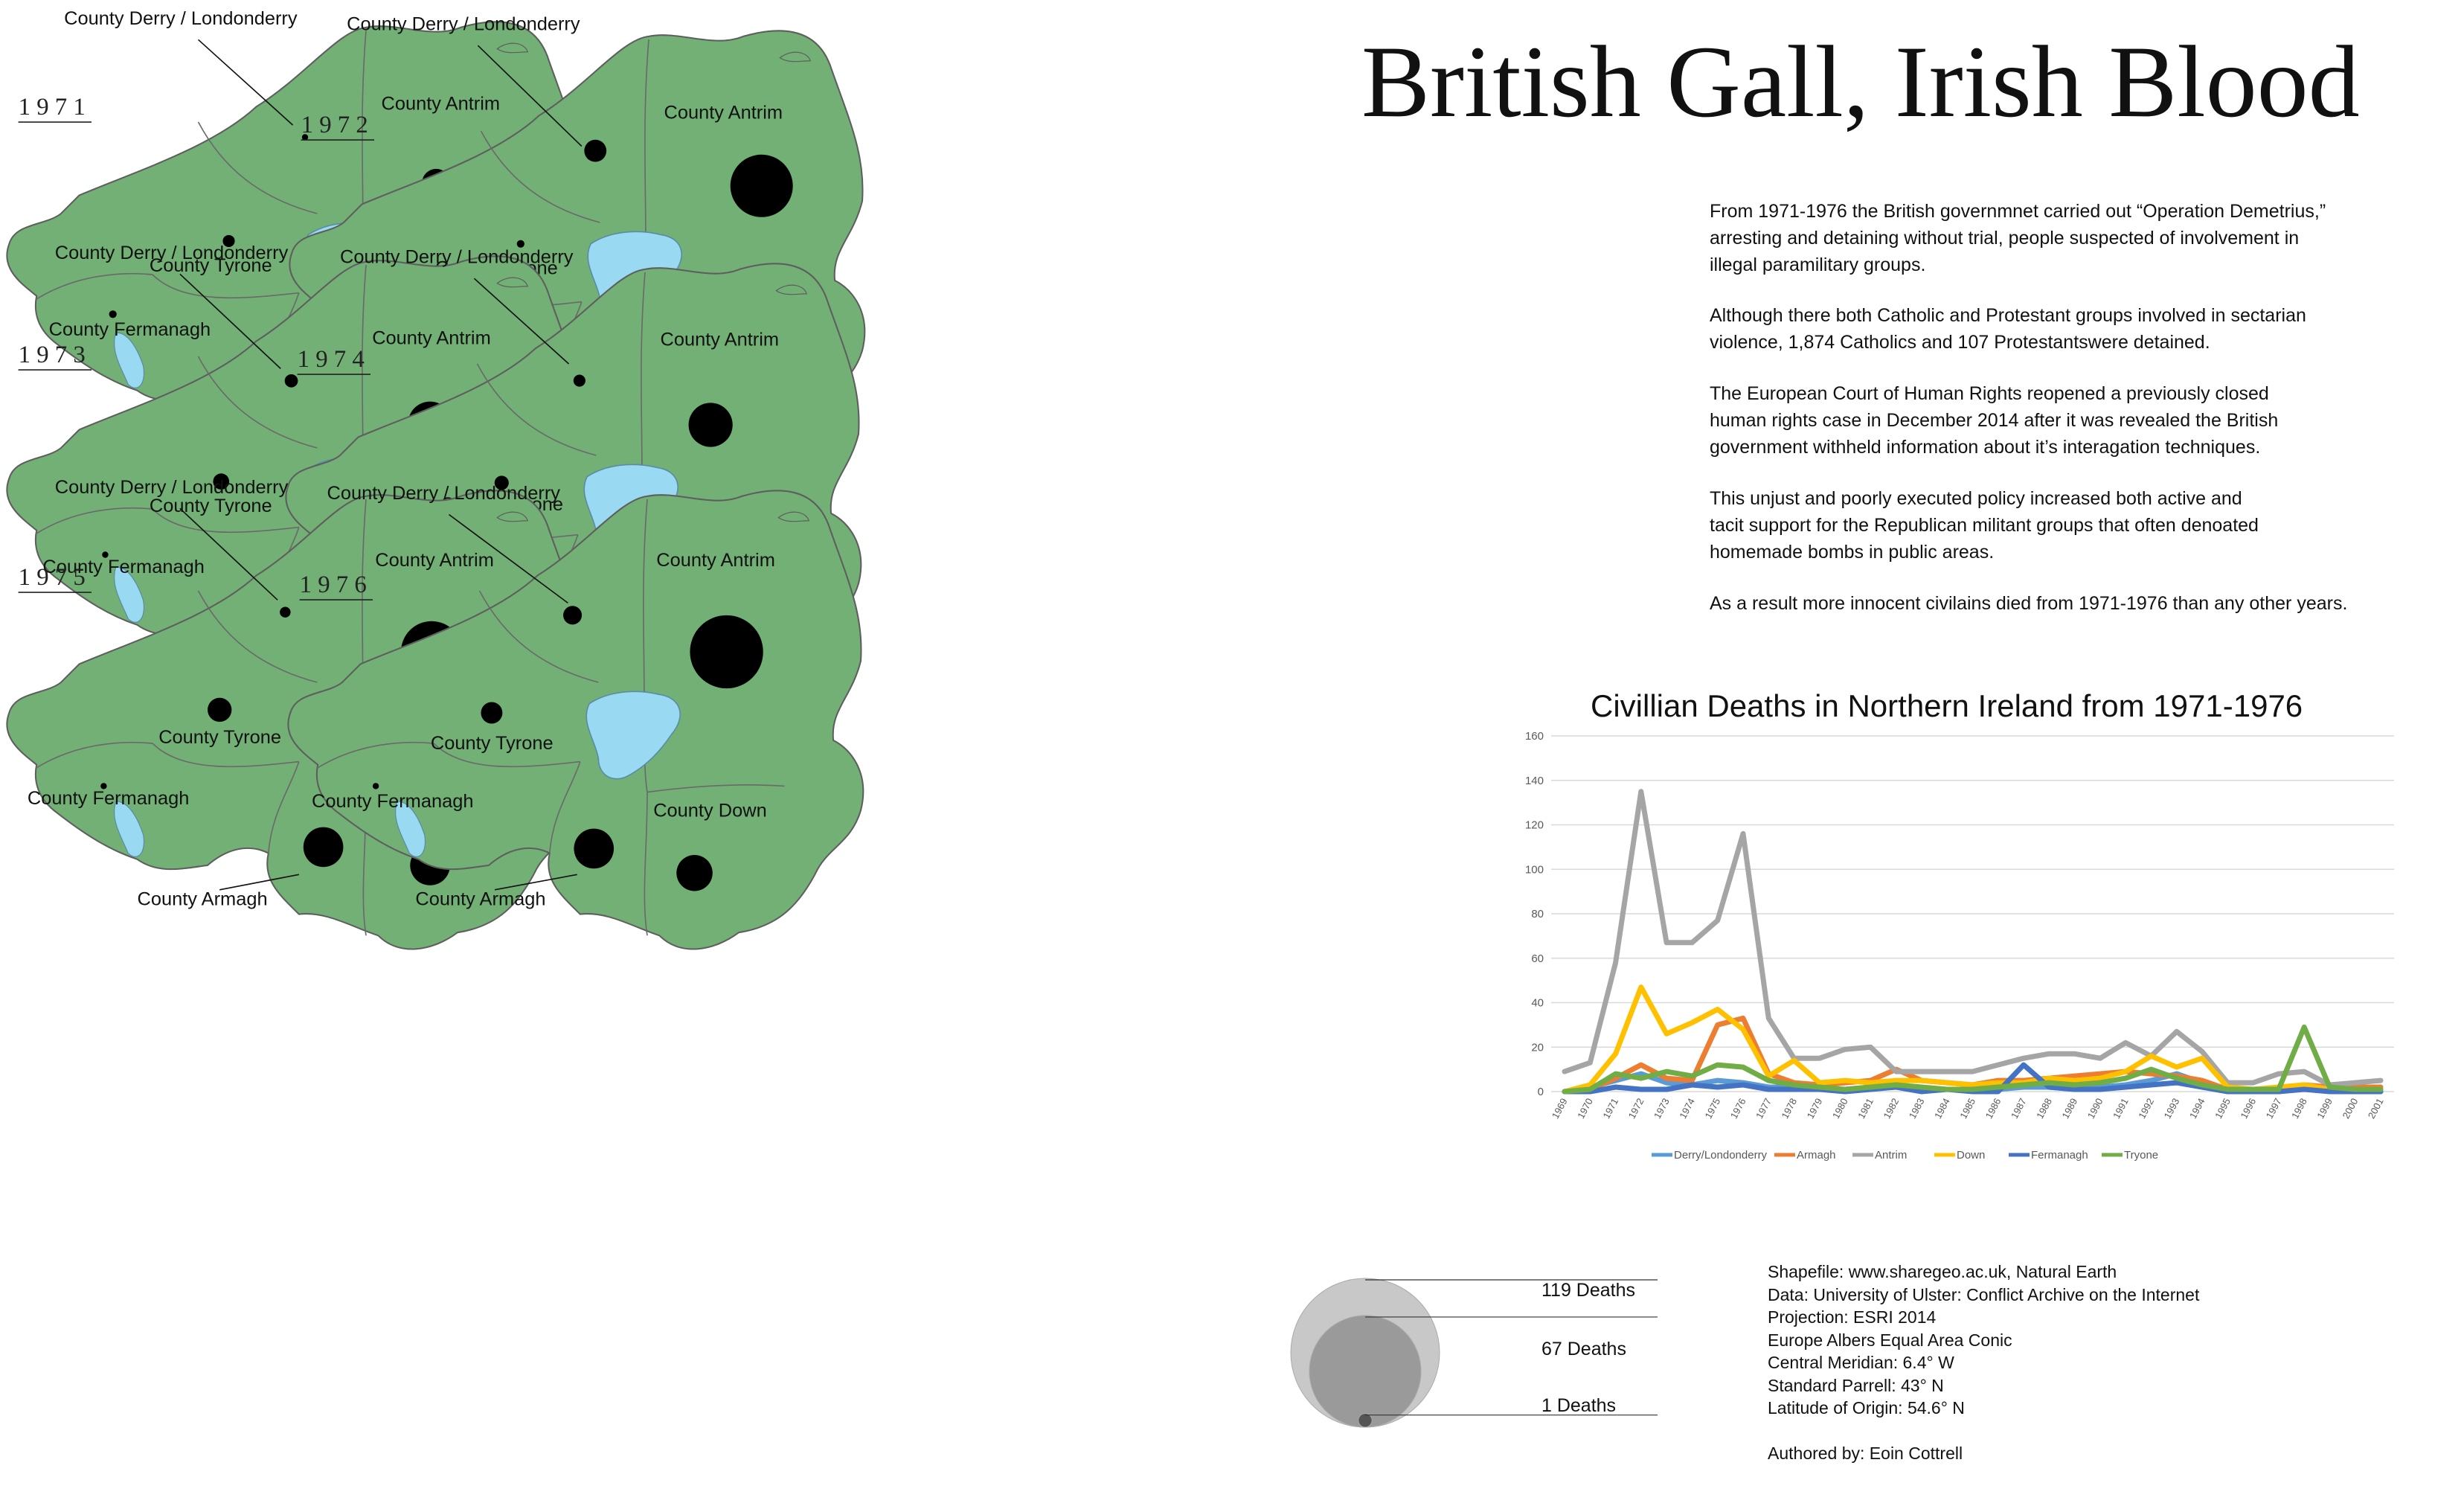 This screenshot has height=1512, width=2464. What do you see at coordinates (1865, 1108) in the screenshot?
I see `x-tick-label: 1981` at bounding box center [1865, 1108].